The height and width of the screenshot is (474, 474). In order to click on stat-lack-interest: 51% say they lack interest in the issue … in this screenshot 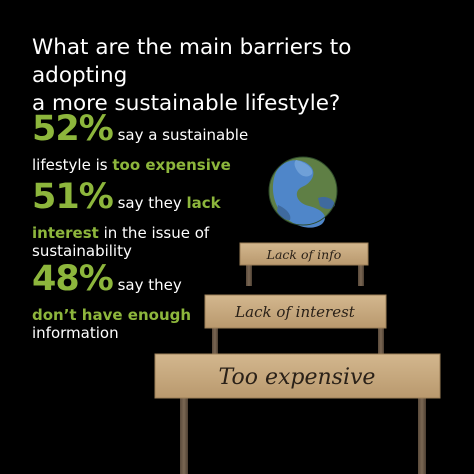, I will do `click(126, 220)`.